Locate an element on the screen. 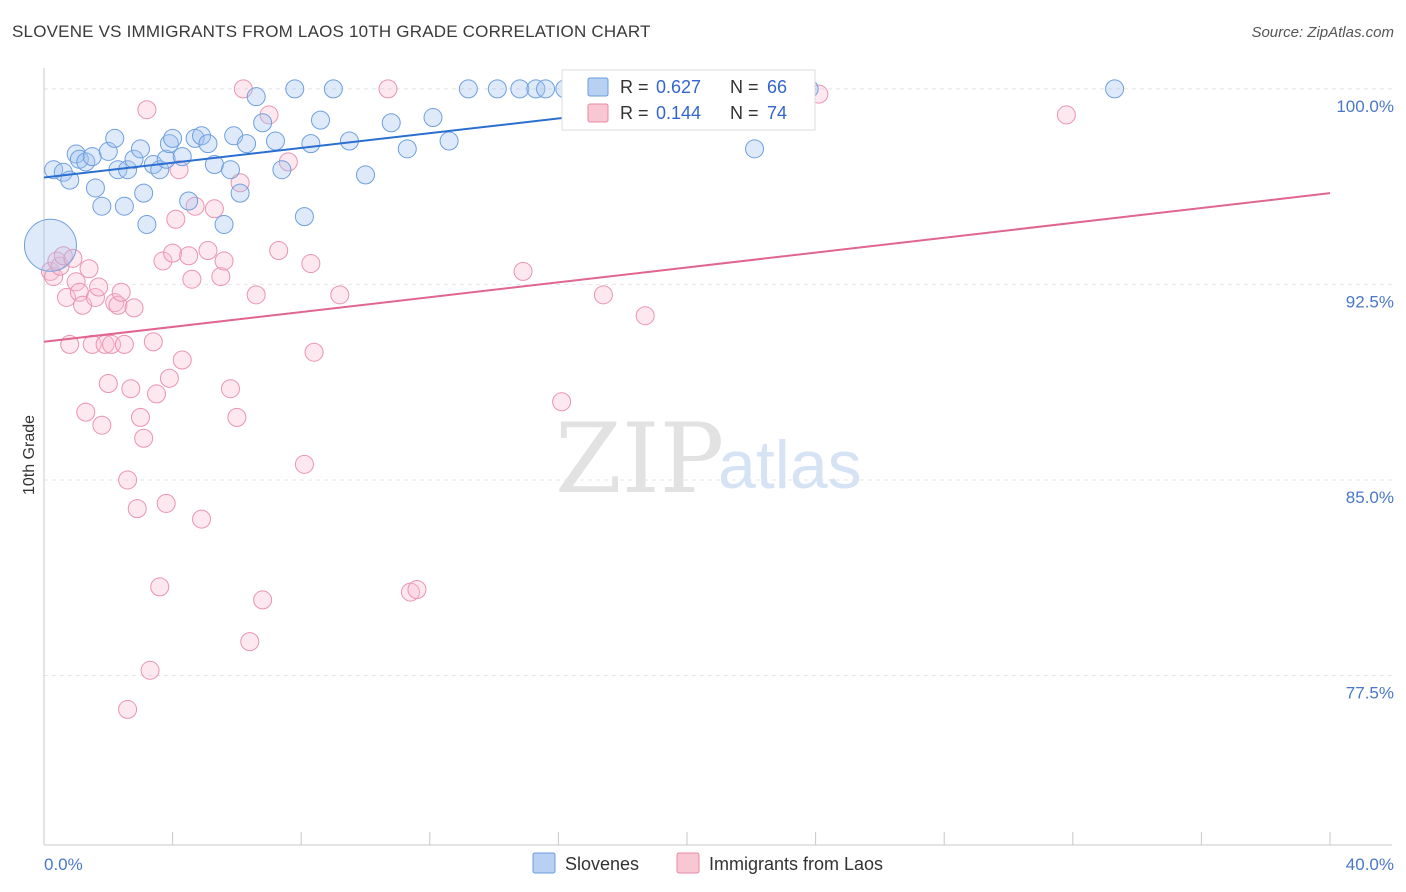 The width and height of the screenshot is (1406, 892). legend-r-value-laos: 0.144 is located at coordinates (678, 113).